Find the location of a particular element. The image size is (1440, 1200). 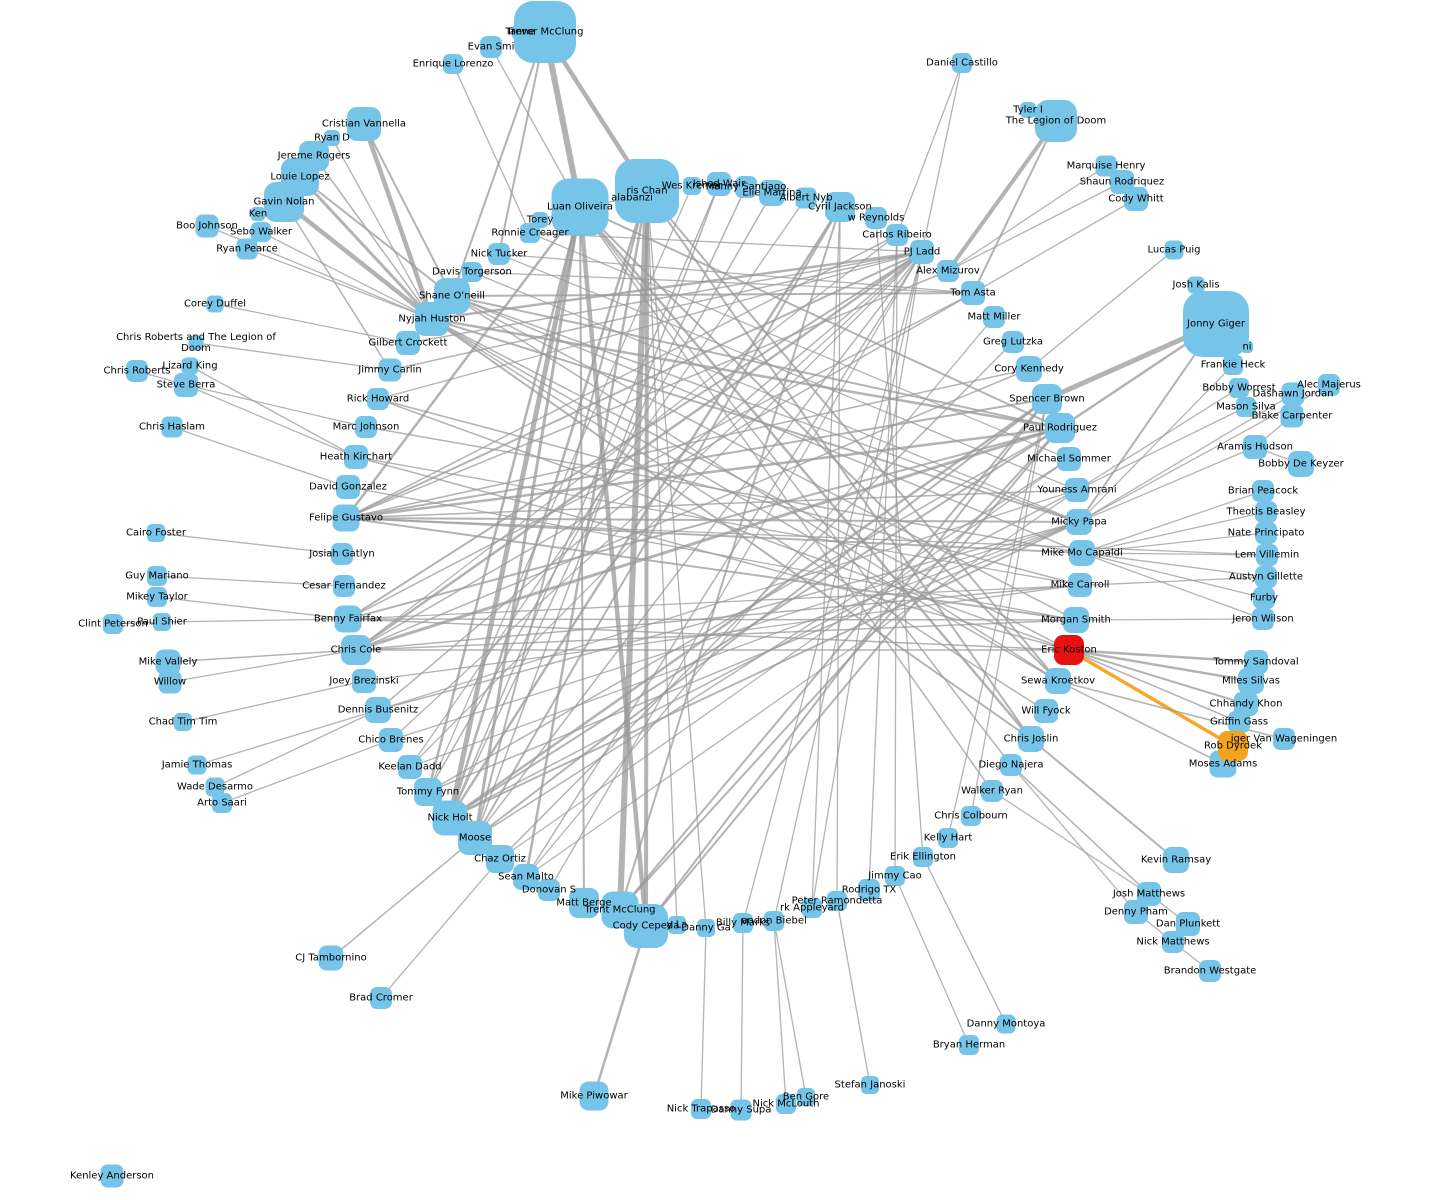

node-lucas-puig is located at coordinates (1174, 250).